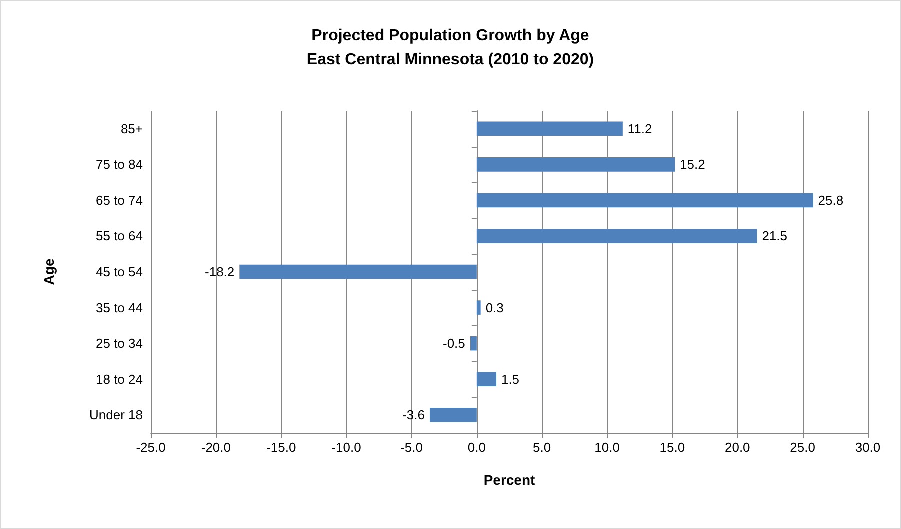 This screenshot has height=529, width=901. Describe the element at coordinates (151, 447) in the screenshot. I see `x-tick-label: -25.0` at that location.